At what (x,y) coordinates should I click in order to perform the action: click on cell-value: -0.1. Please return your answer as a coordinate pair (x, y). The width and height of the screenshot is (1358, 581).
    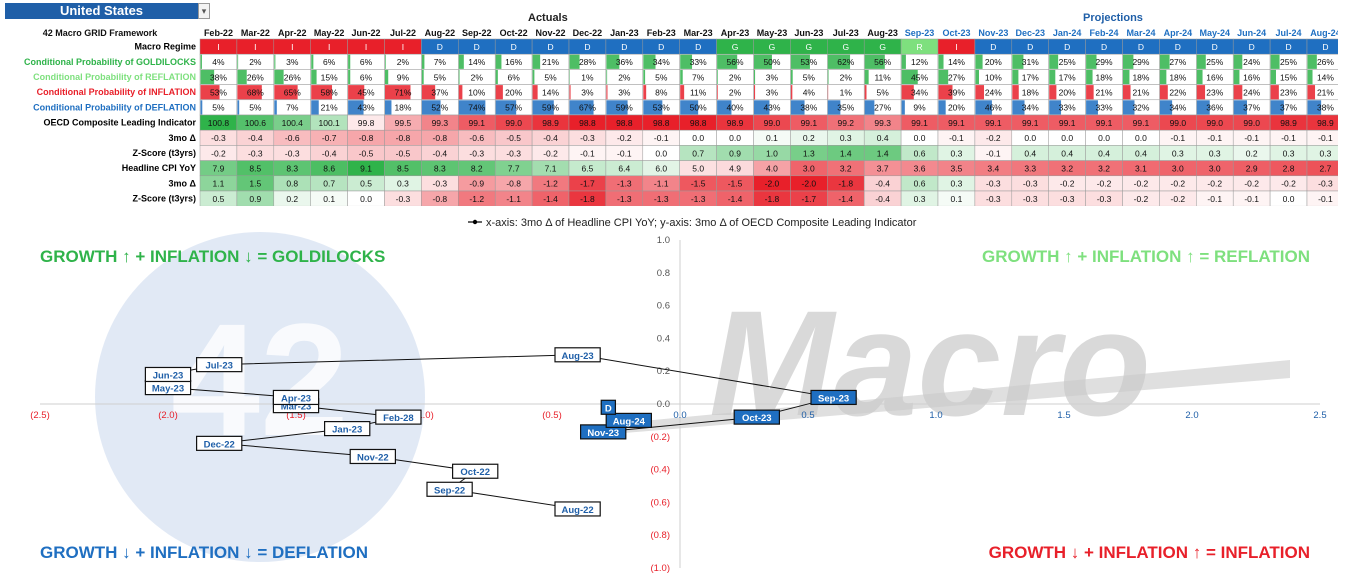
    Looking at the image, I should click on (1325, 199).